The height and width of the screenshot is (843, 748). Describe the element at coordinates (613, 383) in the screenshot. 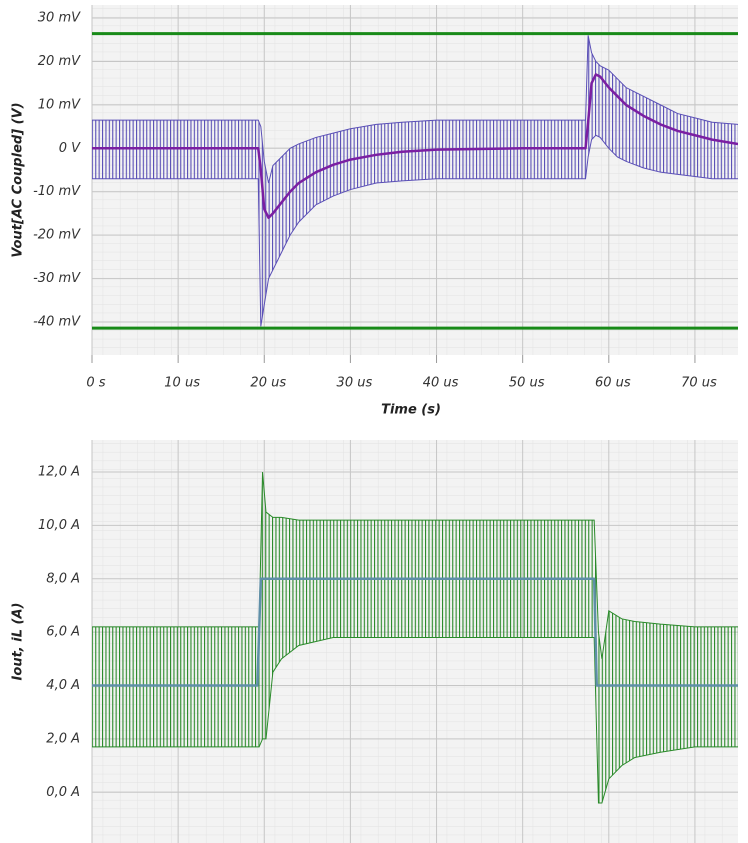

I see `x-tick-label: 60 us` at that location.